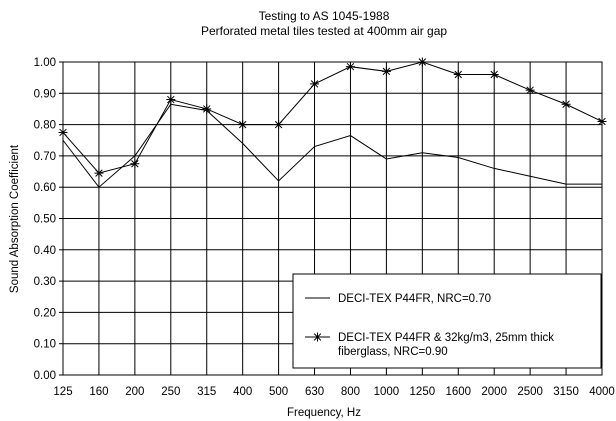 Image resolution: width=616 pixels, height=421 pixels. Describe the element at coordinates (602, 392) in the screenshot. I see `x-tick-label: 4000` at that location.